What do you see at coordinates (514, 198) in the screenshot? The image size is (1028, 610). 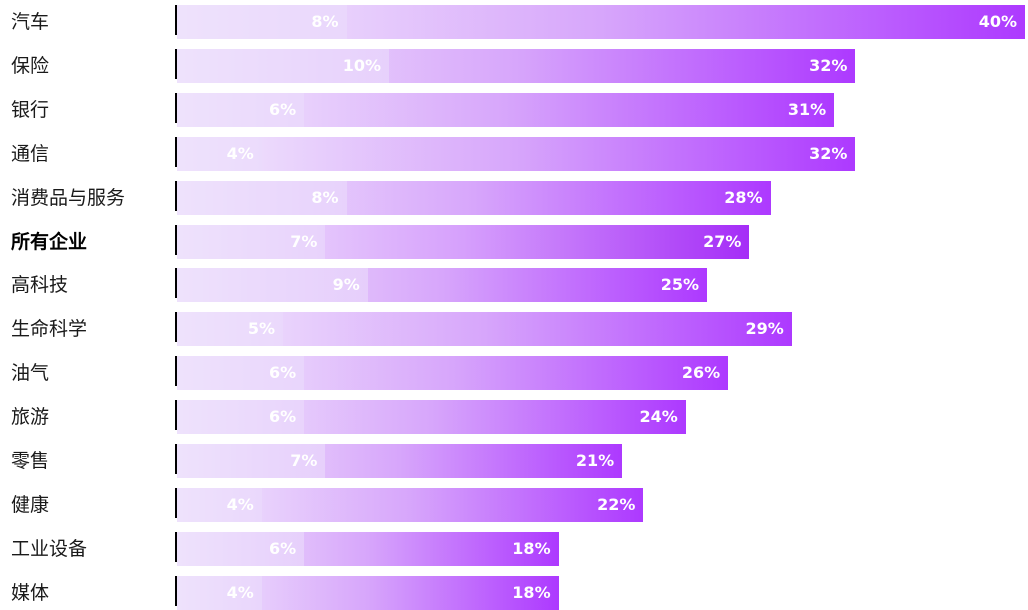 I see `bar-row: 消费品与服务 8% 28%` at bounding box center [514, 198].